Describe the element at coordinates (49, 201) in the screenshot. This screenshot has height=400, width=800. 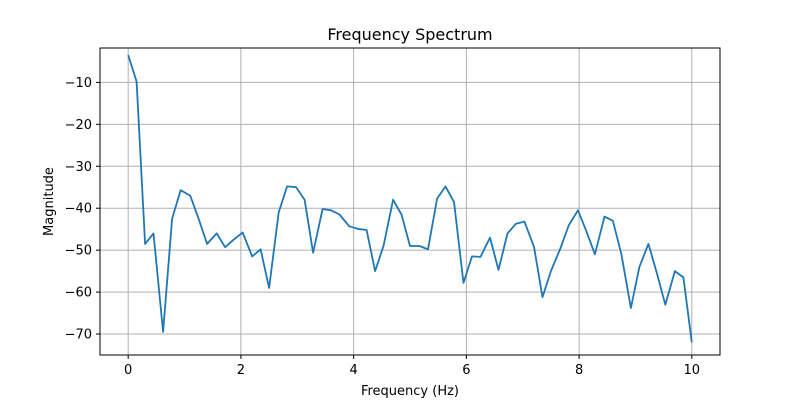
I see `y-axis-label: Magnitude` at that location.